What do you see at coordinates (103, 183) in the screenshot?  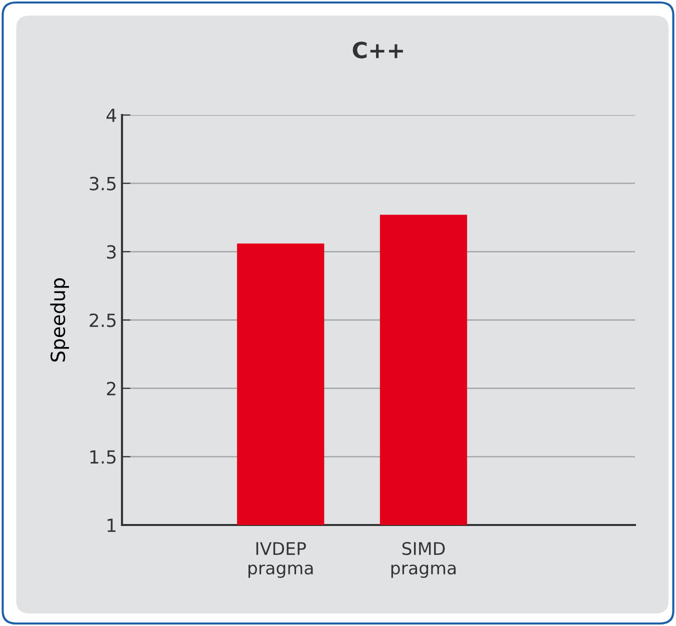 I see `y-tick-label: 3.5` at bounding box center [103, 183].